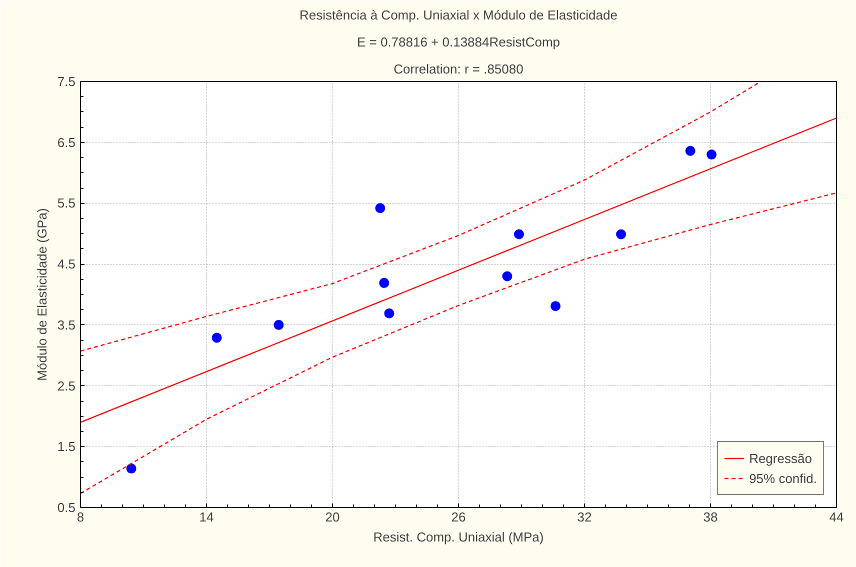  What do you see at coordinates (459, 15) in the screenshot?
I see `chart-title: Resistência à Comp. Uniaxial x Módulo de Elasticidade` at bounding box center [459, 15].